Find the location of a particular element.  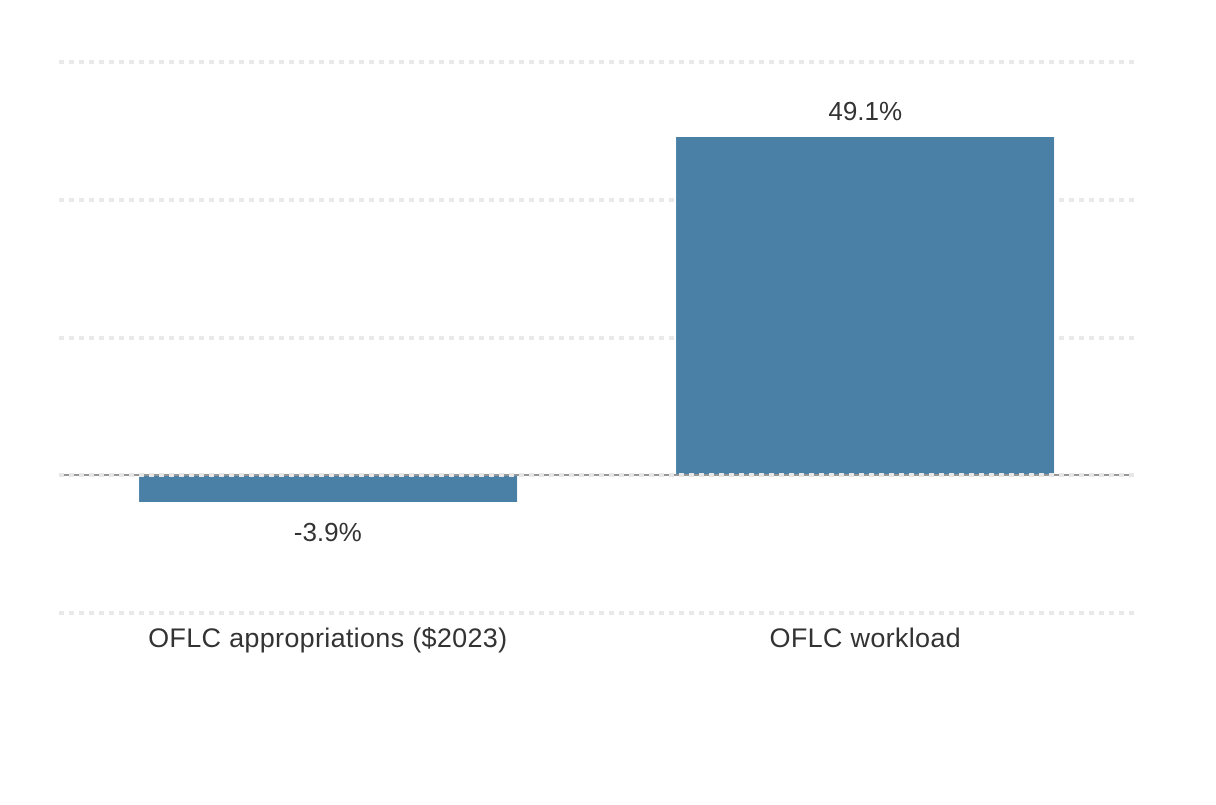

category-label: OFLC appropriations ($2023) is located at coordinates (328, 638).